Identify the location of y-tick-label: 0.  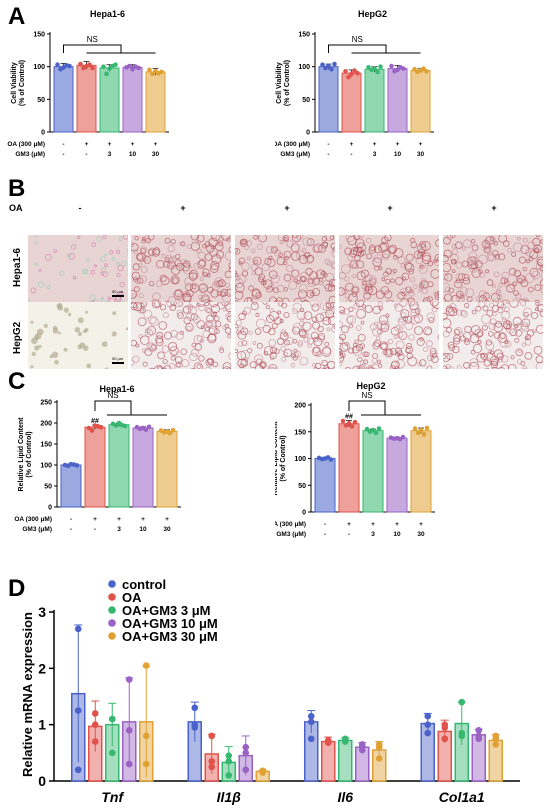
(308, 133).